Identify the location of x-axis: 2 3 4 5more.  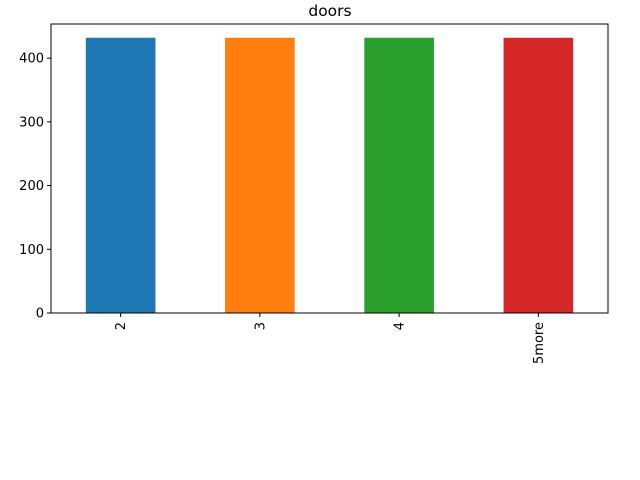
(330, 338).